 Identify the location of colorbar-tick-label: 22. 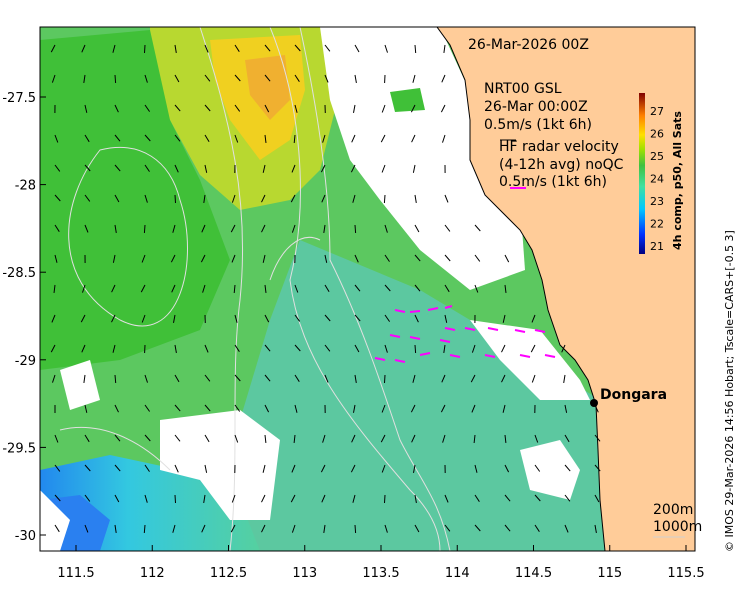
(657, 224).